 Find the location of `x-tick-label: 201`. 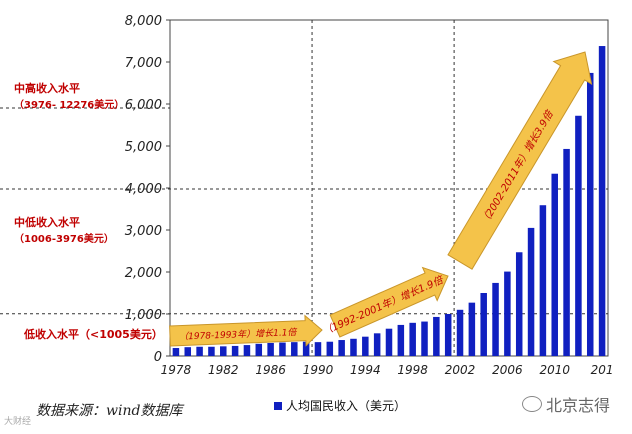

x-tick-label: 201 is located at coordinates (602, 370).